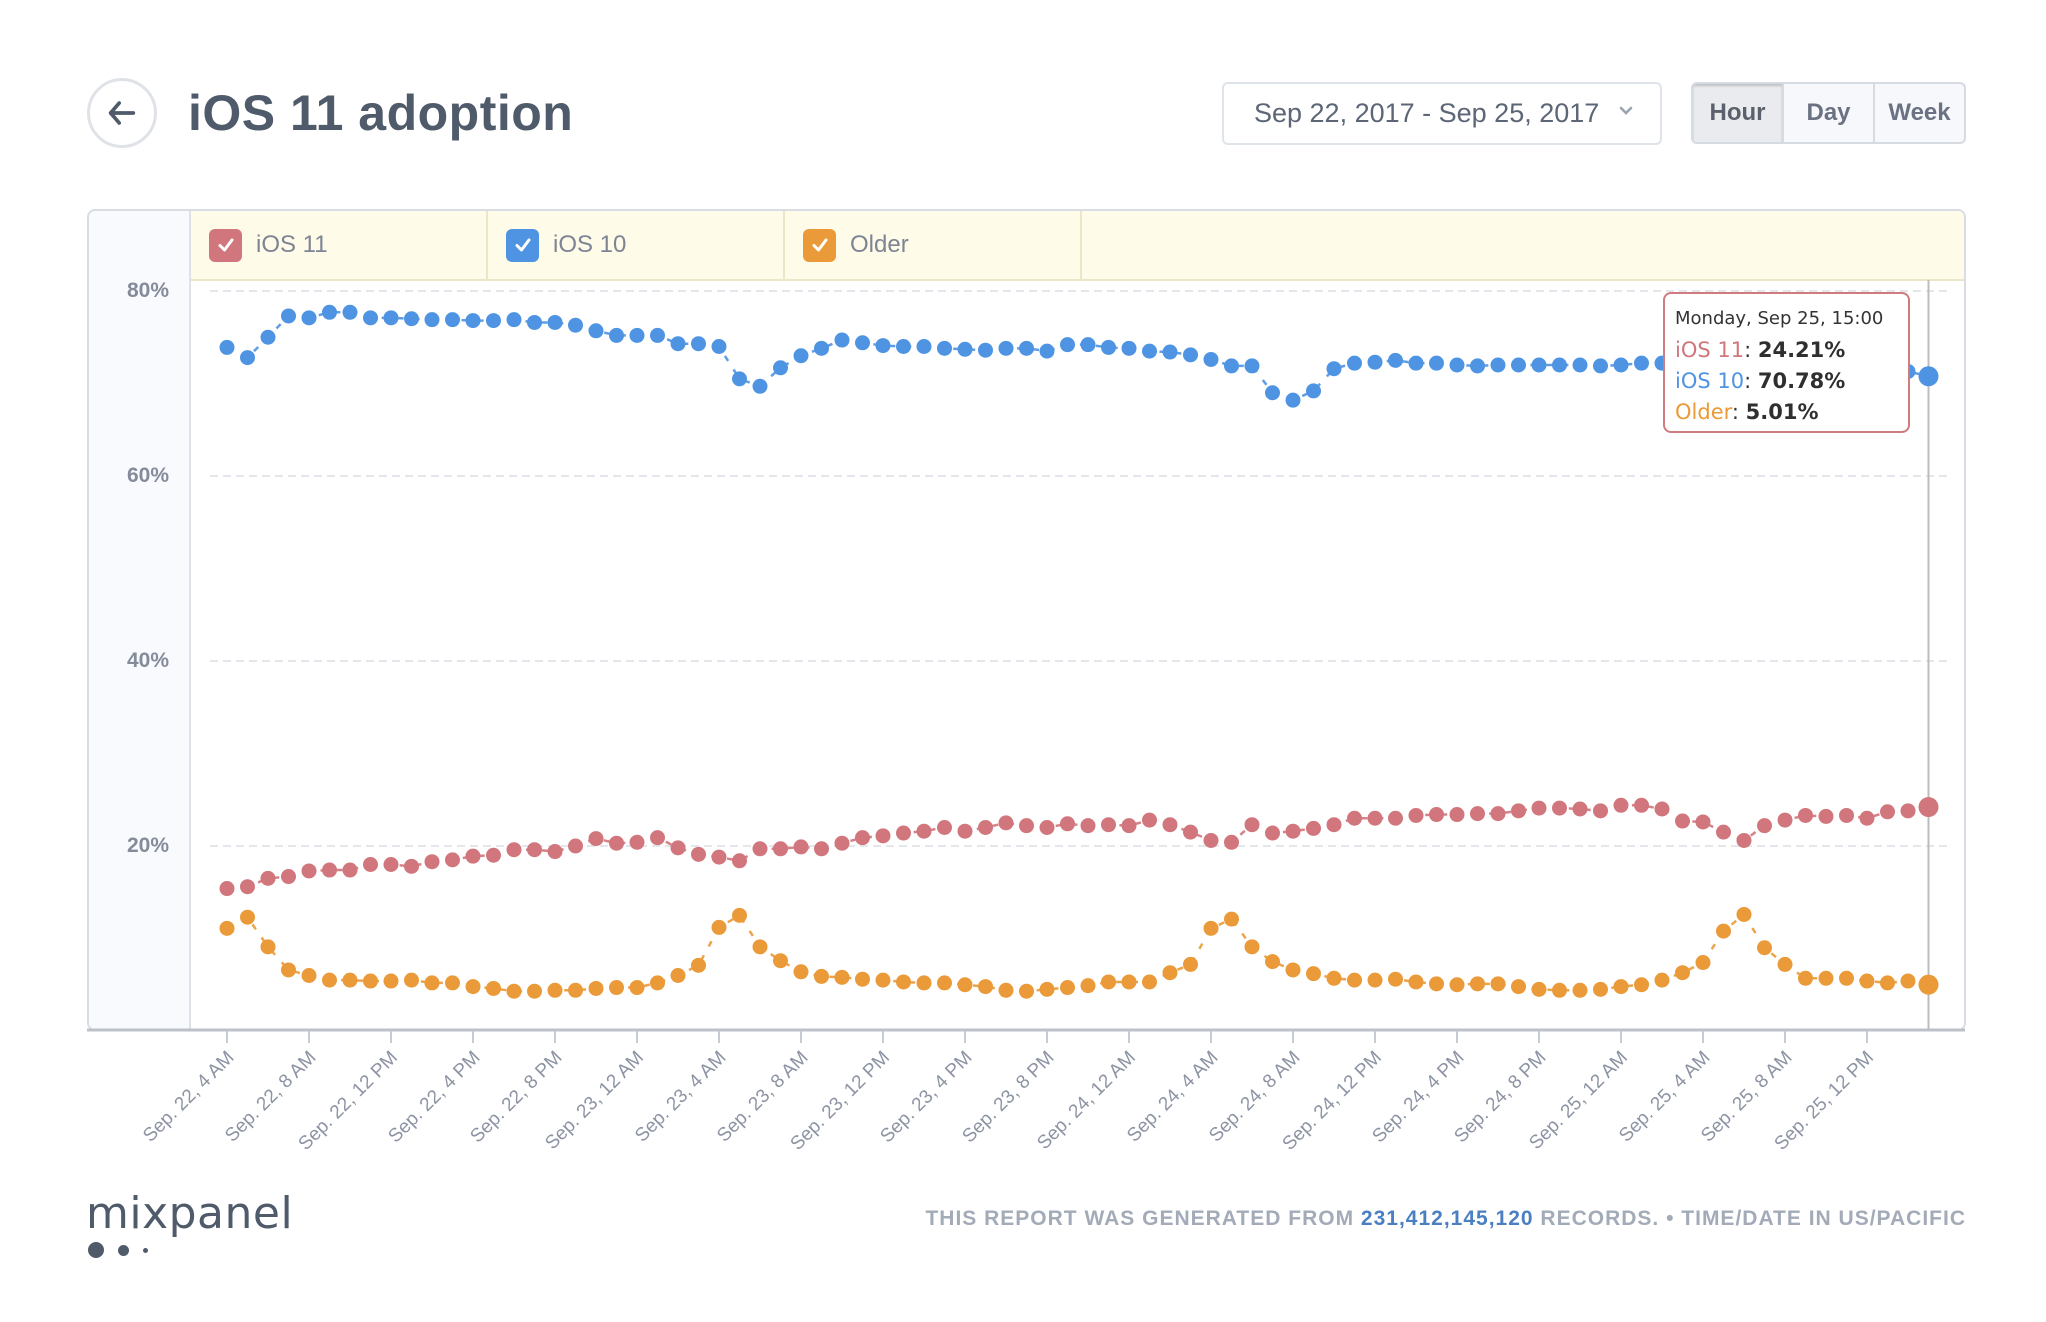 The height and width of the screenshot is (1322, 2046). Describe the element at coordinates (879, 244) in the screenshot. I see `legend-label: Older` at that location.